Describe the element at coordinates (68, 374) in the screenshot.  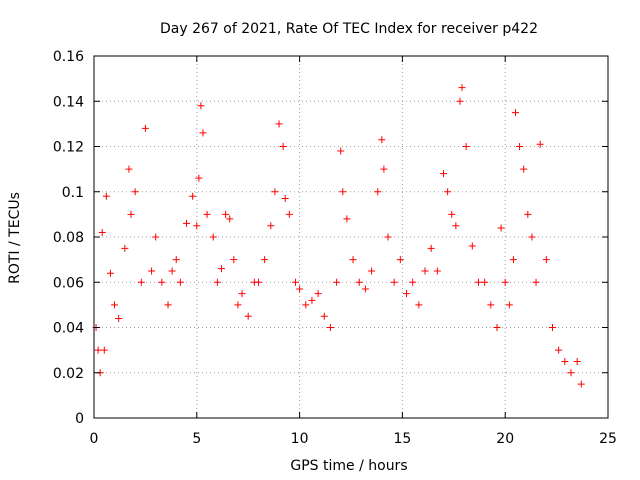
I see `y-tick-label: 0.02` at that location.